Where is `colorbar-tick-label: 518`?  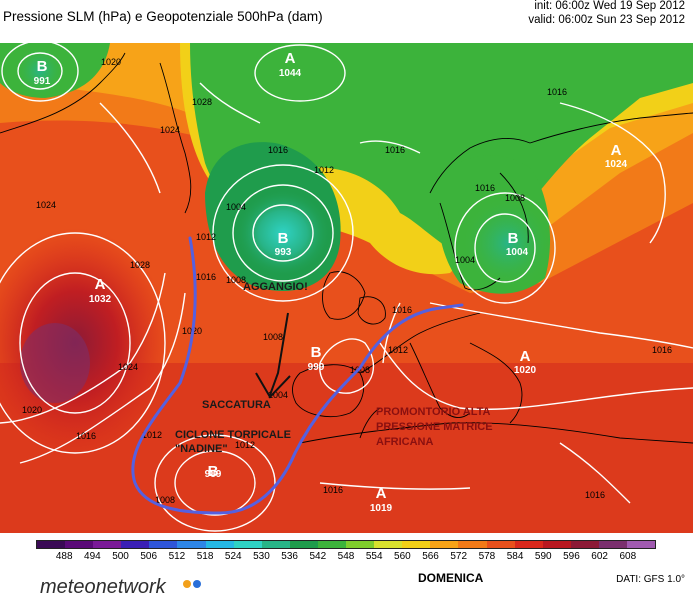 colorbar-tick-label: 518 is located at coordinates (205, 556).